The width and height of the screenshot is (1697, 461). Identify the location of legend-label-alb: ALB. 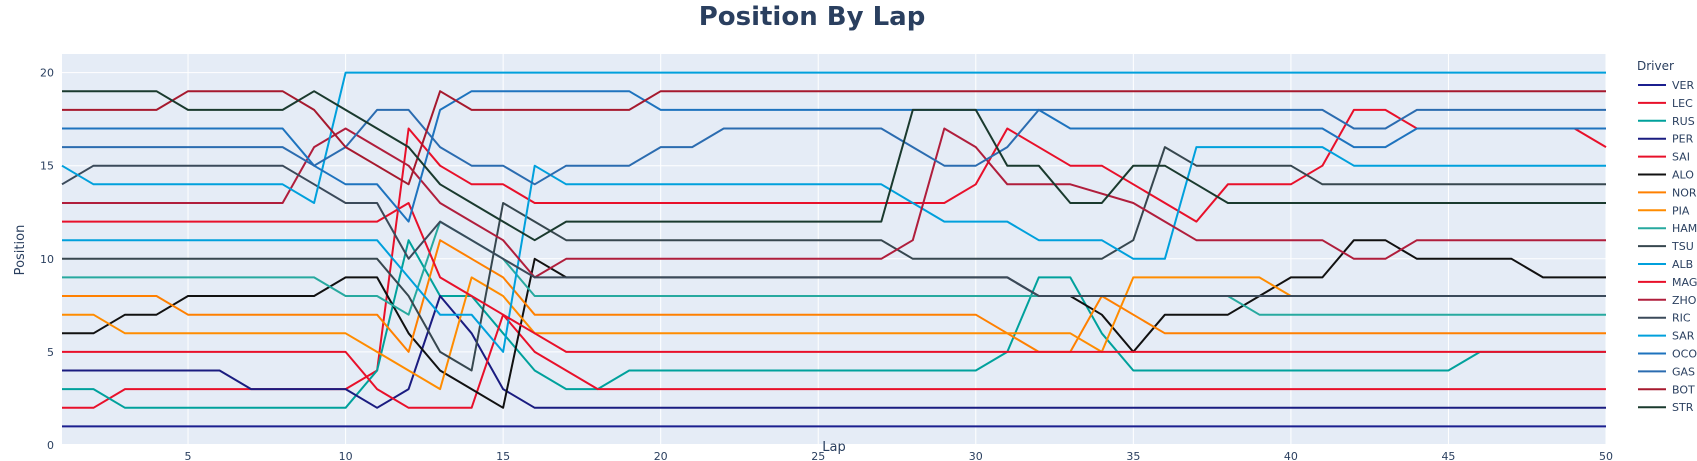
(1682, 264).